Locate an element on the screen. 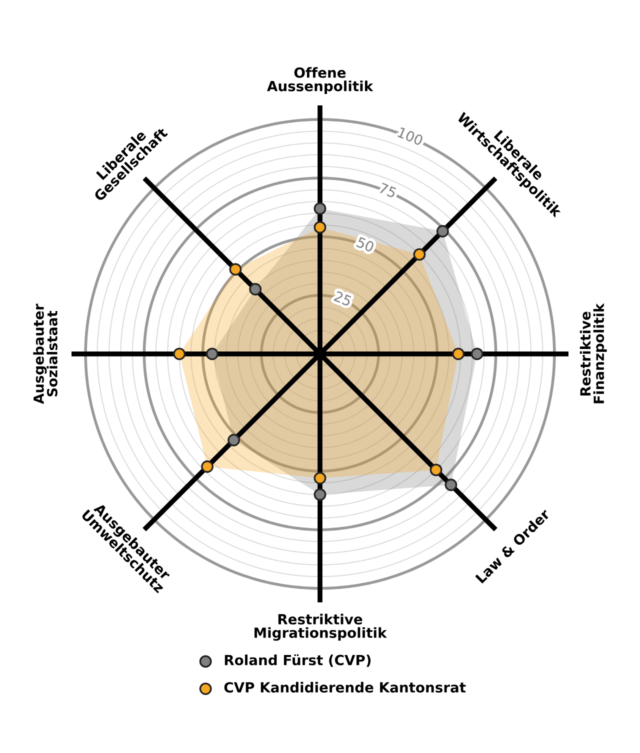 This screenshot has width=640, height=753. y-tick-label: 25 is located at coordinates (343, 298).